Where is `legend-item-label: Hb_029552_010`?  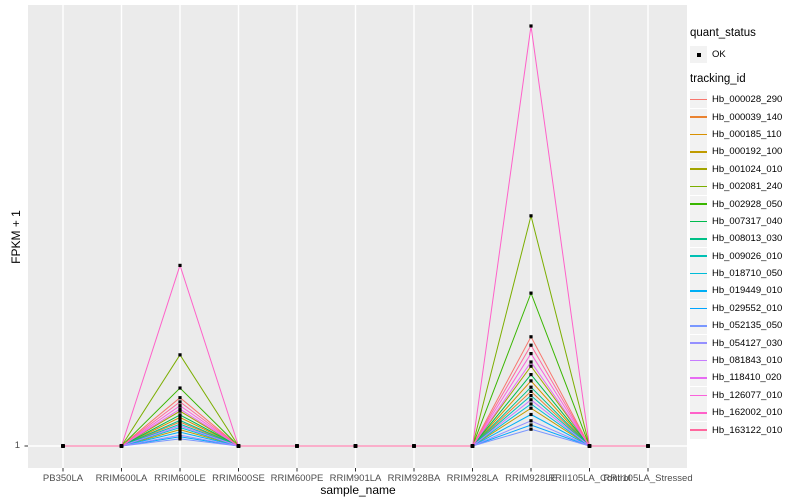 legend-item-label: Hb_029552_010 is located at coordinates (747, 308).